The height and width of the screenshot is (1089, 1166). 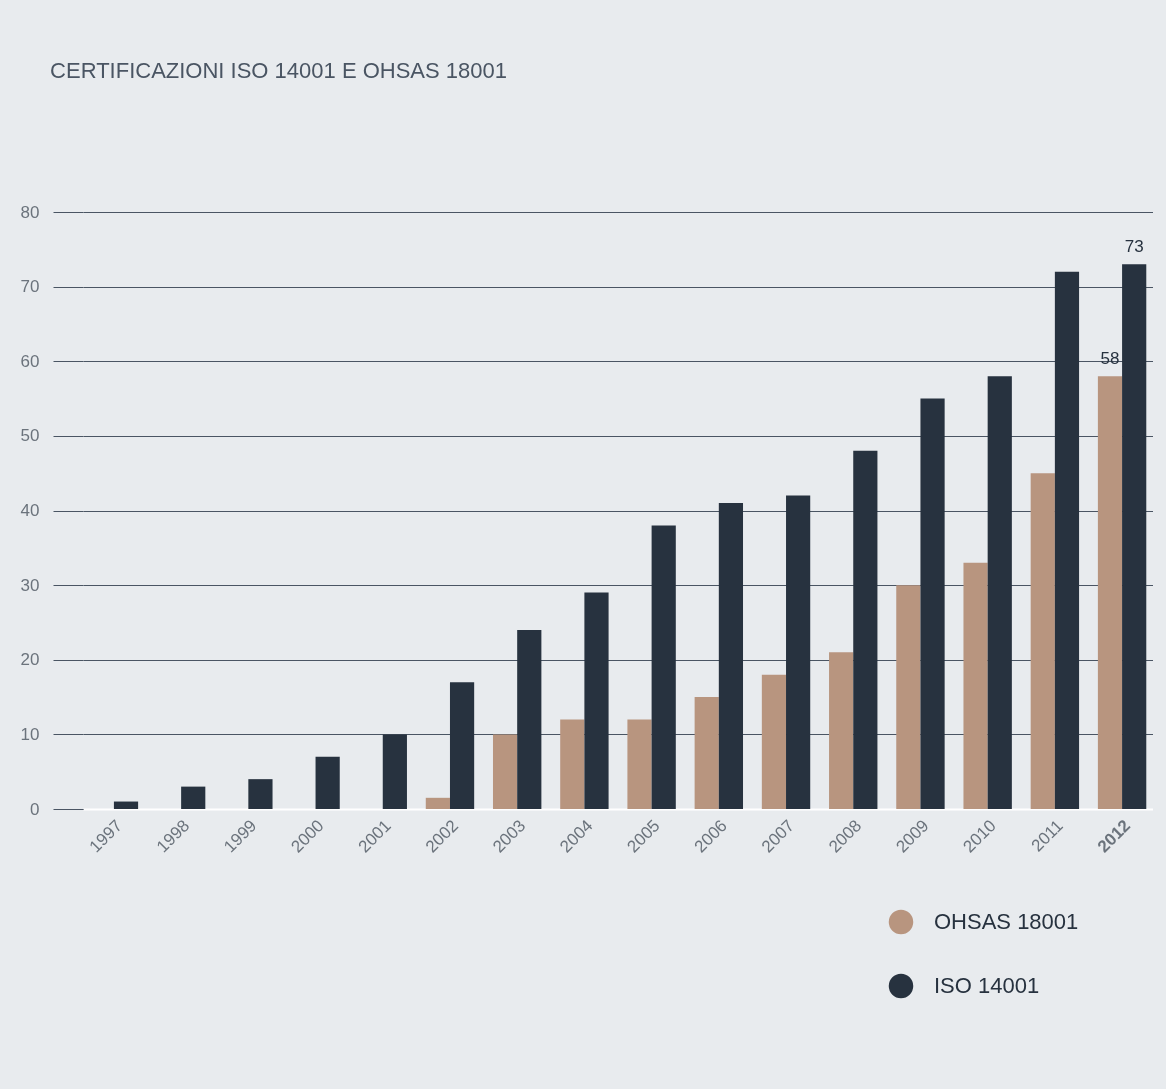 What do you see at coordinates (1006, 921) in the screenshot?
I see `legend-label: OHSAS 18001` at bounding box center [1006, 921].